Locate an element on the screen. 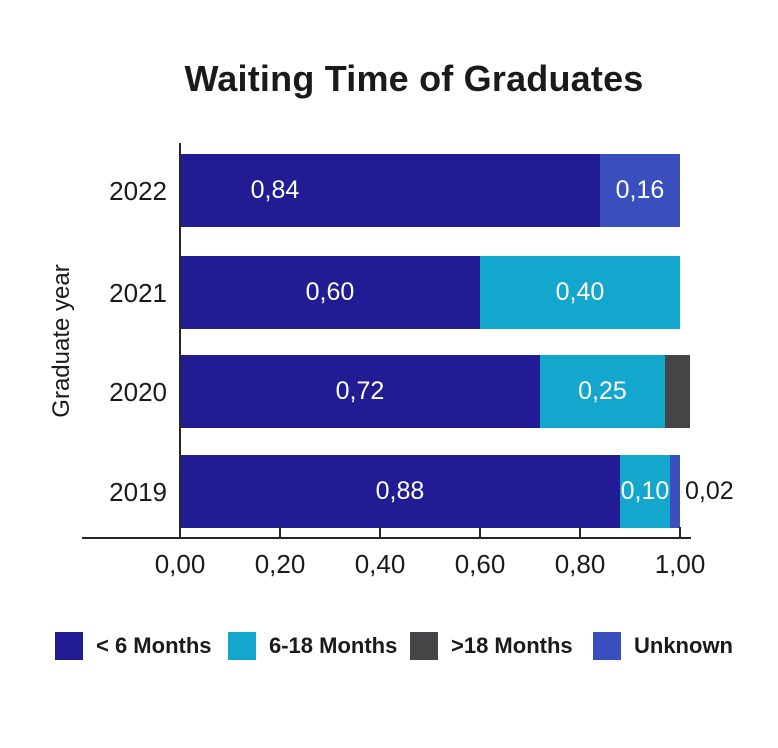  y-axis-title: Graduate year is located at coordinates (61, 341).